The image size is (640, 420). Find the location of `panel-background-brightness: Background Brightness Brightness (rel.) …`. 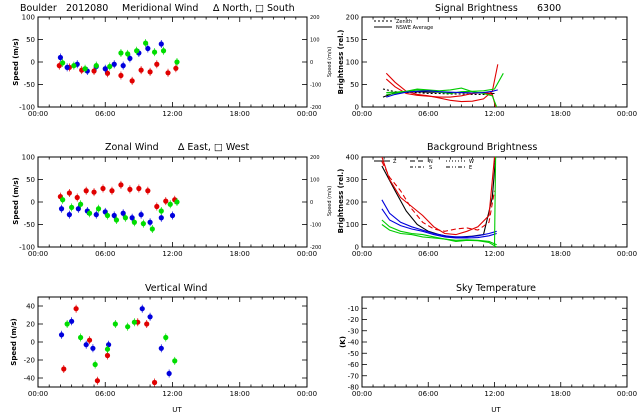

panel-background-brightness: Background Brightness Brightness (rel.) … is located at coordinates (487, 200).